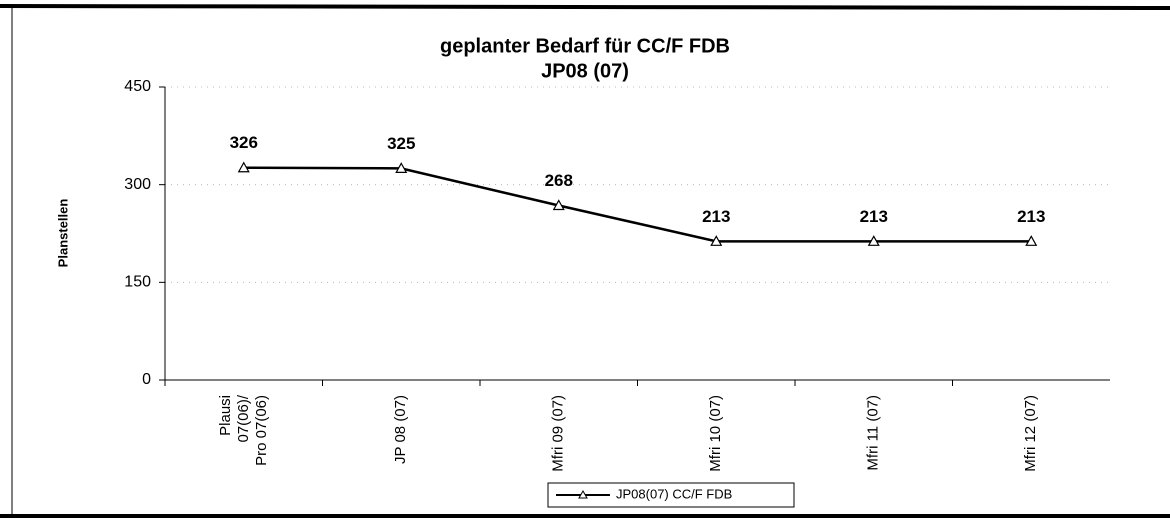 The image size is (1170, 524). What do you see at coordinates (585, 7) in the screenshot?
I see `top-border` at bounding box center [585, 7].